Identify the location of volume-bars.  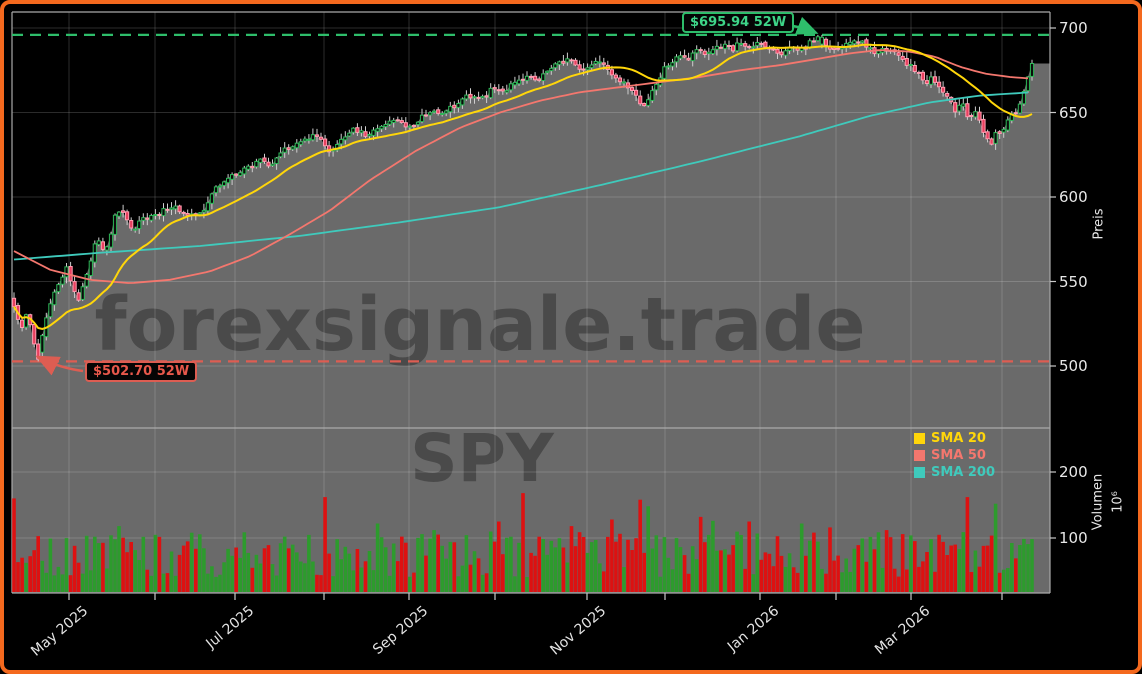
(523, 542).